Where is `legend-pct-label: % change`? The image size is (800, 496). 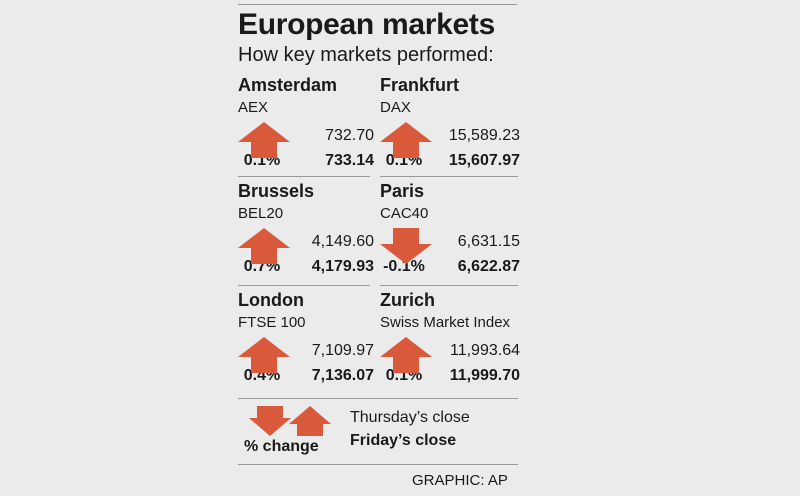 legend-pct-label: % change is located at coordinates (281, 446).